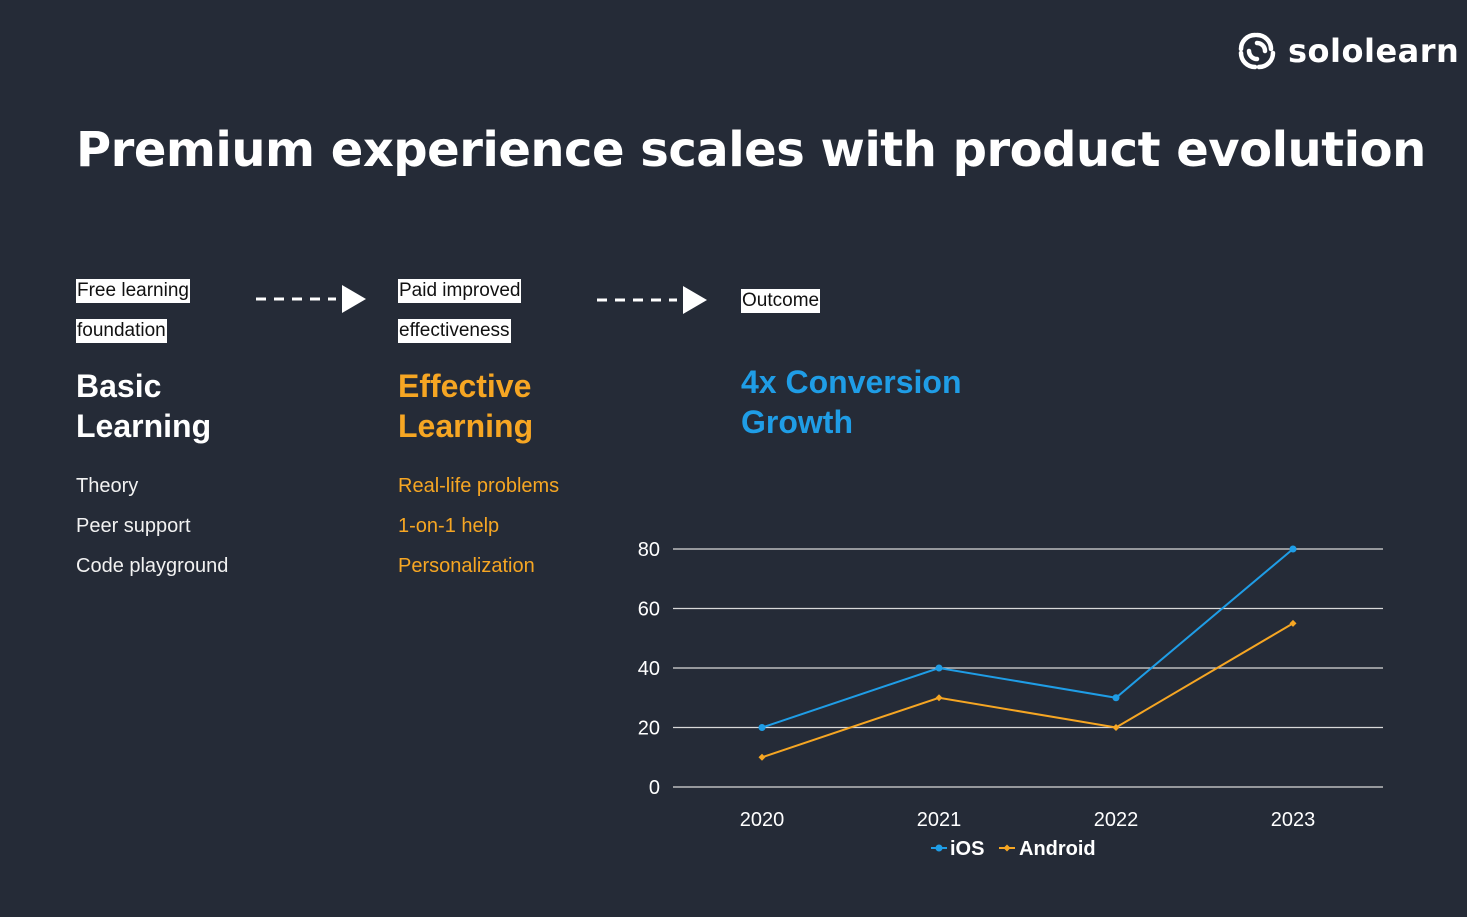  I want to click on heading-line: Effective, so click(465, 386).